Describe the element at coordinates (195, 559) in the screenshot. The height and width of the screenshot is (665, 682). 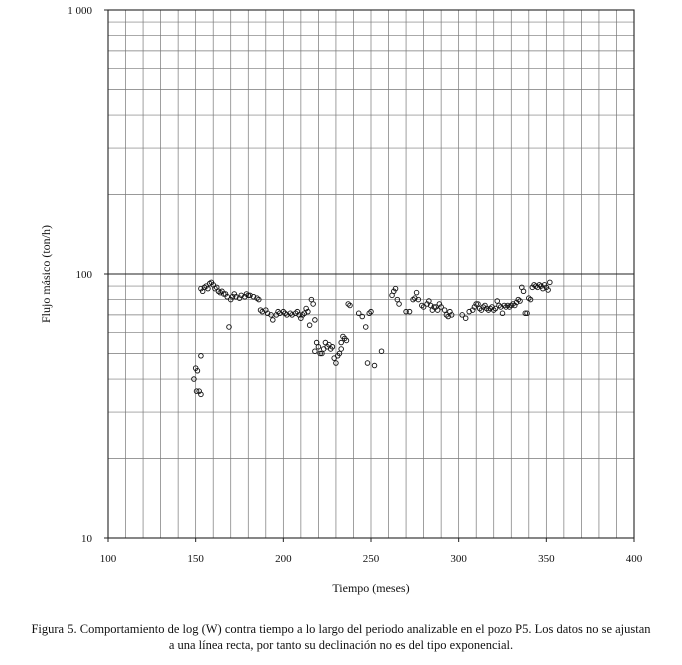
I see `x-tick-label: 150` at that location.